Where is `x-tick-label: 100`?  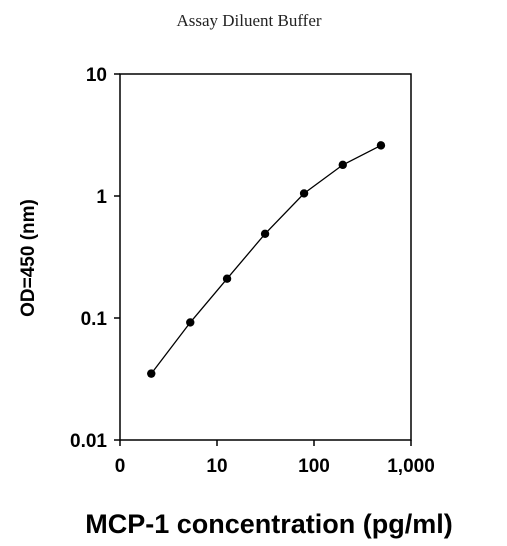
x-tick-label: 100 is located at coordinates (314, 466).